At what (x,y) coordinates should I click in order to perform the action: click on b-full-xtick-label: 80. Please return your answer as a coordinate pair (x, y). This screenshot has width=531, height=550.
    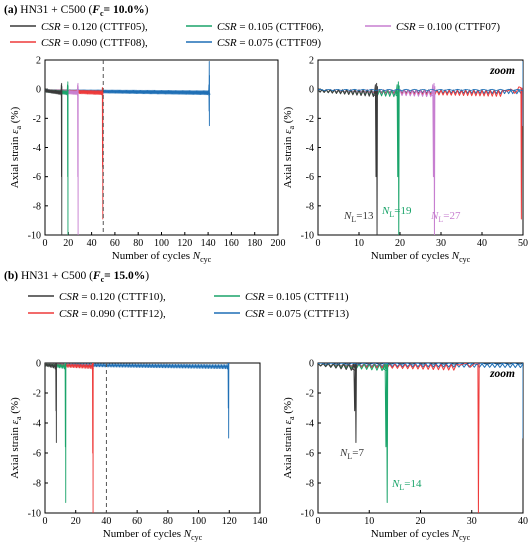
    Looking at the image, I should click on (168, 521).